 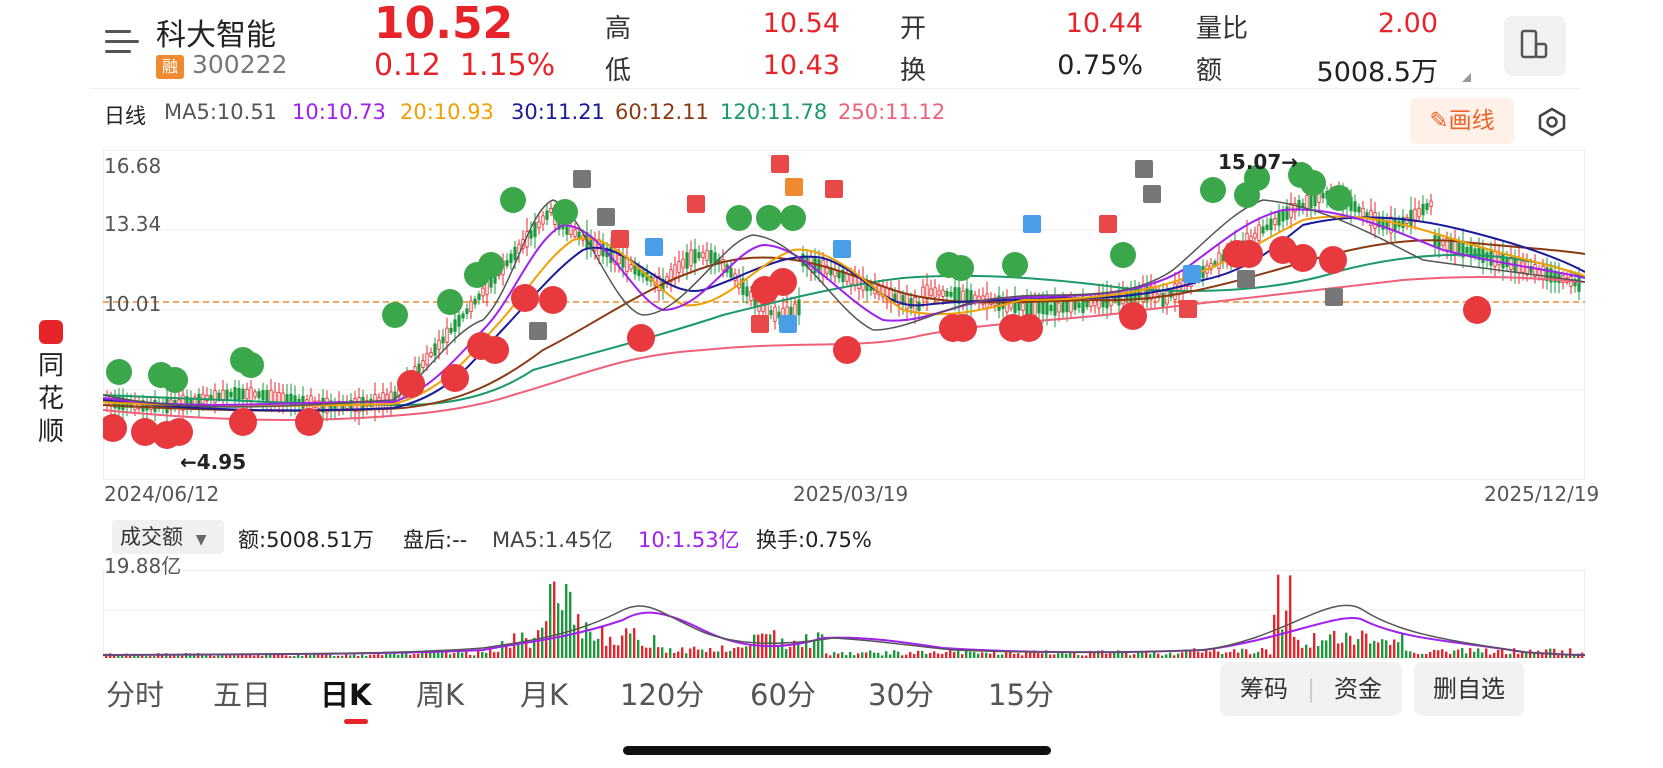 I want to click on date-mid: 2025/03/19, so click(x=851, y=494).